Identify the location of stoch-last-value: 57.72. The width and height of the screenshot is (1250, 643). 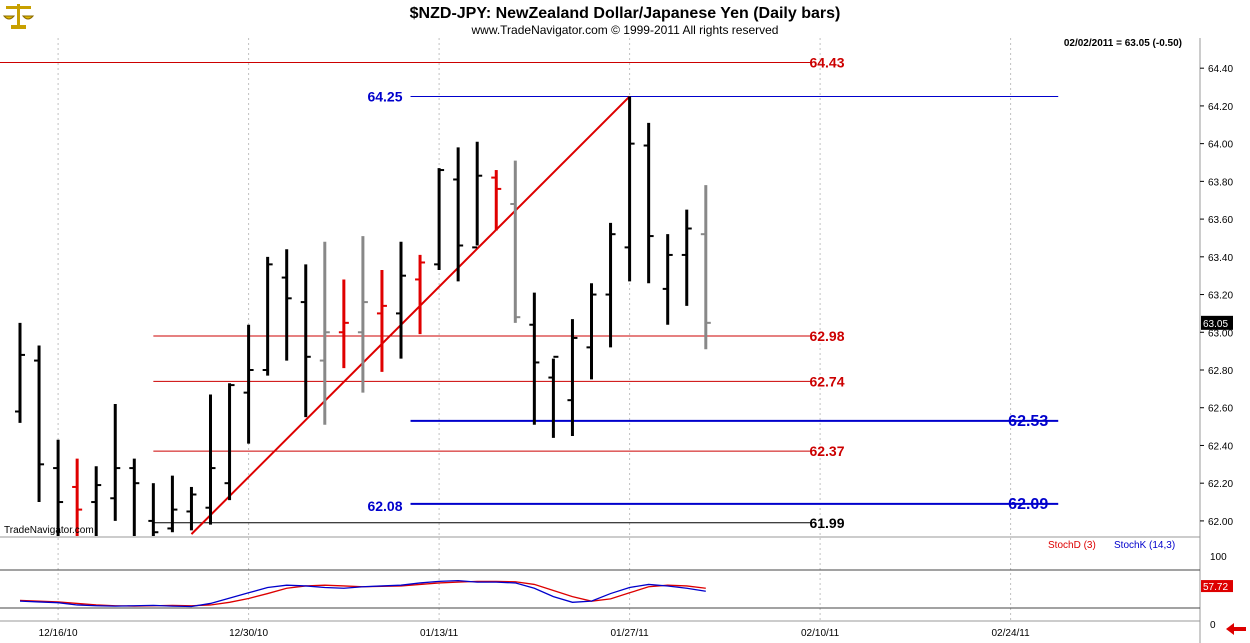
(1215, 587).